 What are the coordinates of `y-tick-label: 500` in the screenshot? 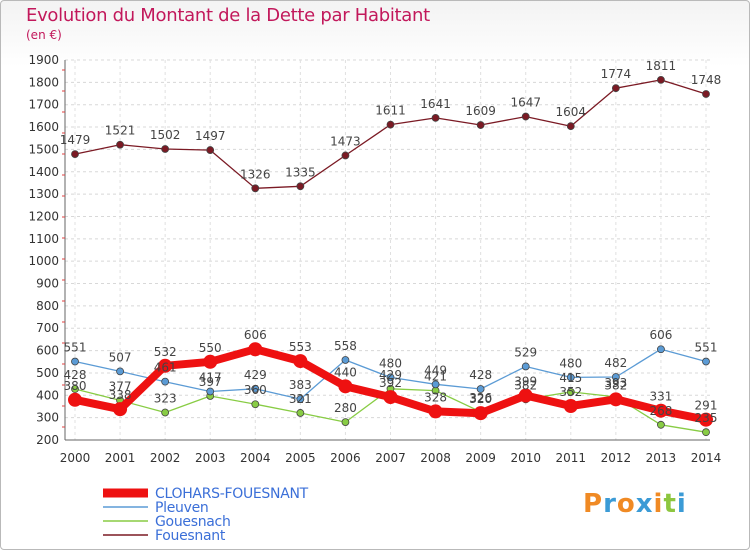 It's located at (47, 373).